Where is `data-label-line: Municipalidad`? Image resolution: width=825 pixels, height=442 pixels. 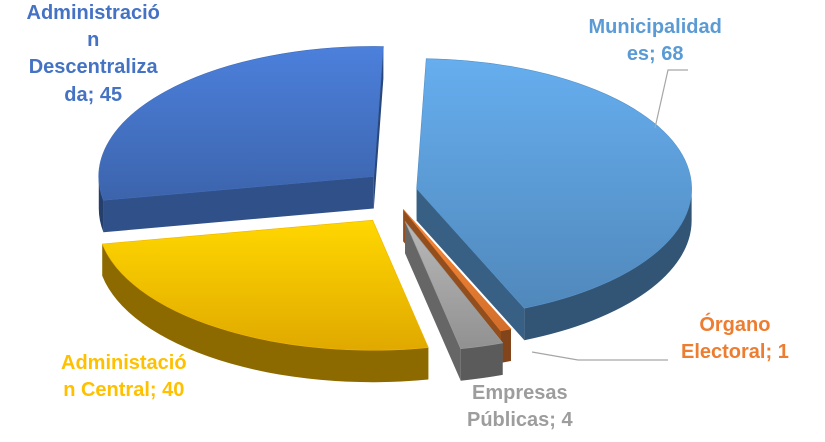 data-label-line: Municipalidad is located at coordinates (655, 27).